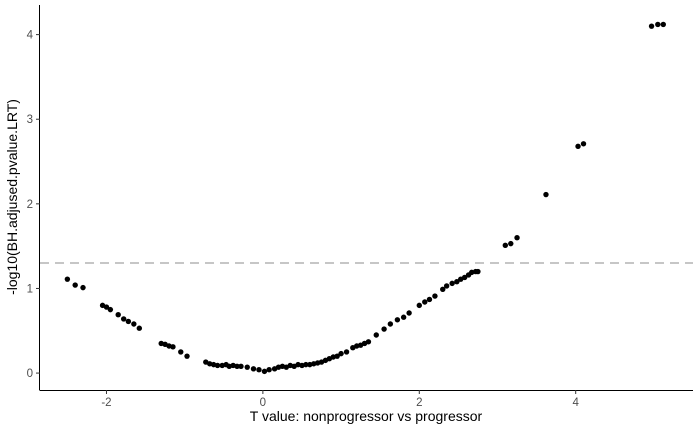  What do you see at coordinates (106, 403) in the screenshot?
I see `x-tick-label: -2` at bounding box center [106, 403].